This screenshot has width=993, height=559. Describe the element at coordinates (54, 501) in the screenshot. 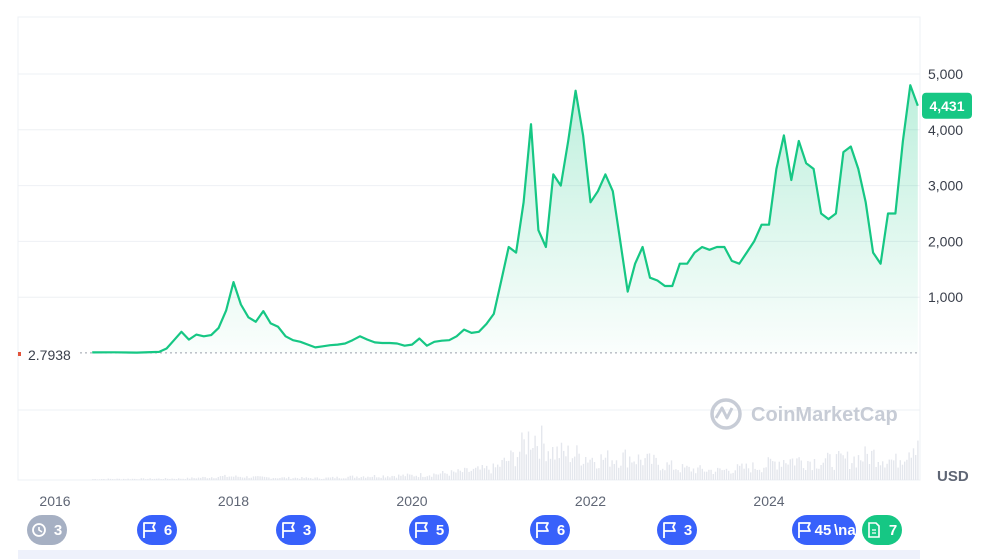

I see `x-tick-label: 2016` at that location.